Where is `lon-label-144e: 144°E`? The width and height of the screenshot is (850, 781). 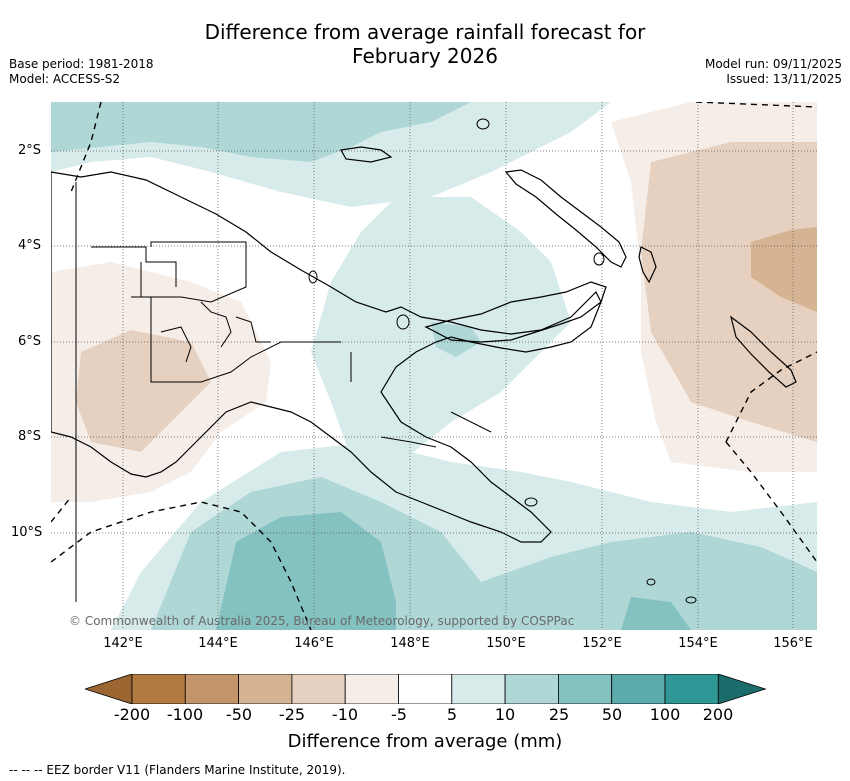 lon-label-144e: 144°E is located at coordinates (218, 643).